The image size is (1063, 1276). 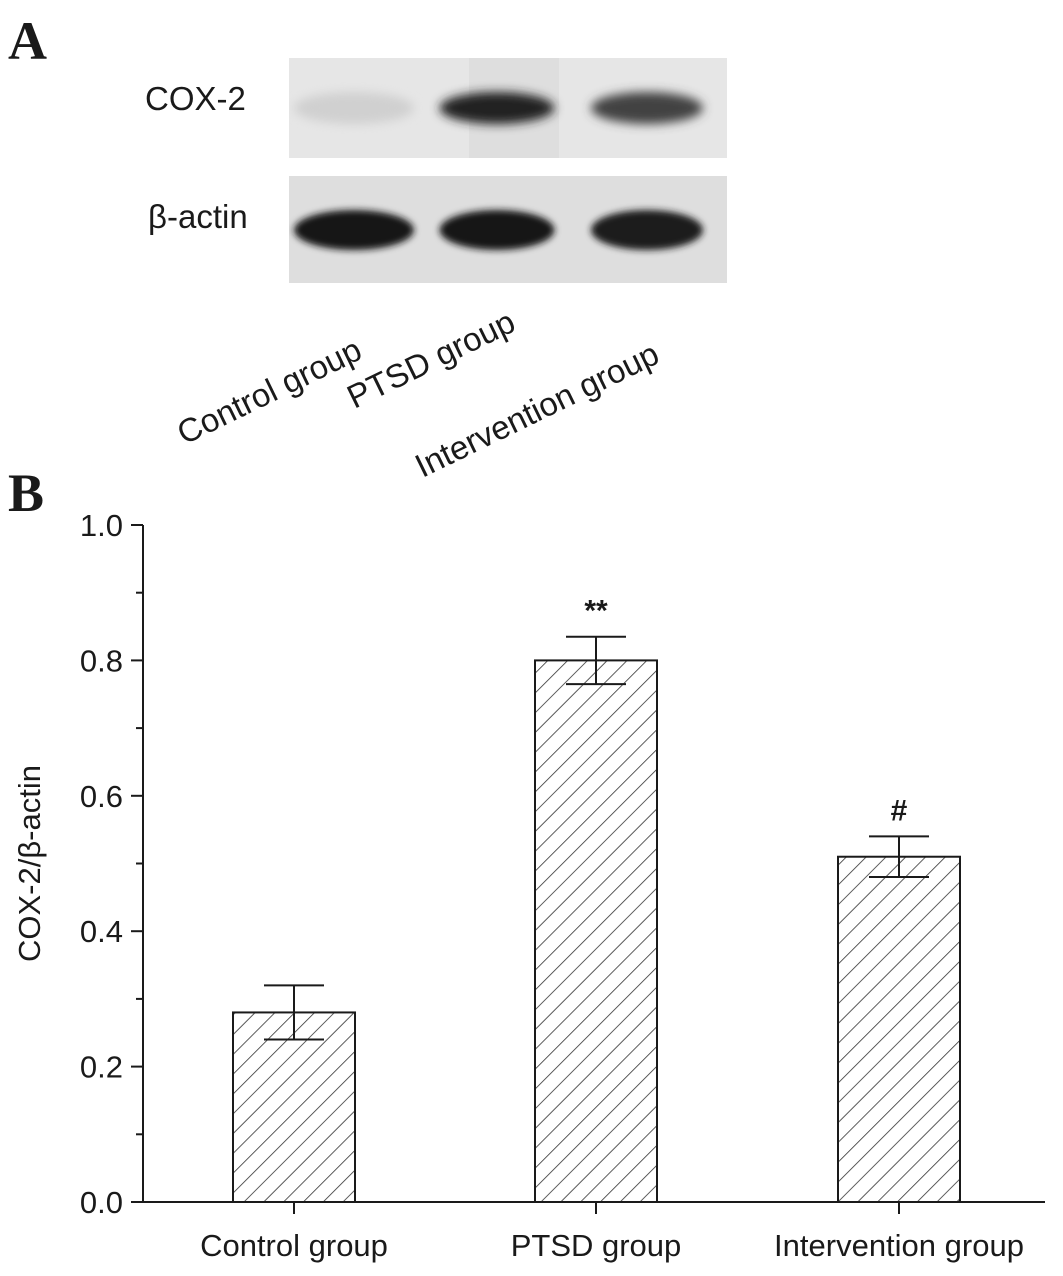 I want to click on blot-row-label-beta-actin: β-actin, so click(x=198, y=216).